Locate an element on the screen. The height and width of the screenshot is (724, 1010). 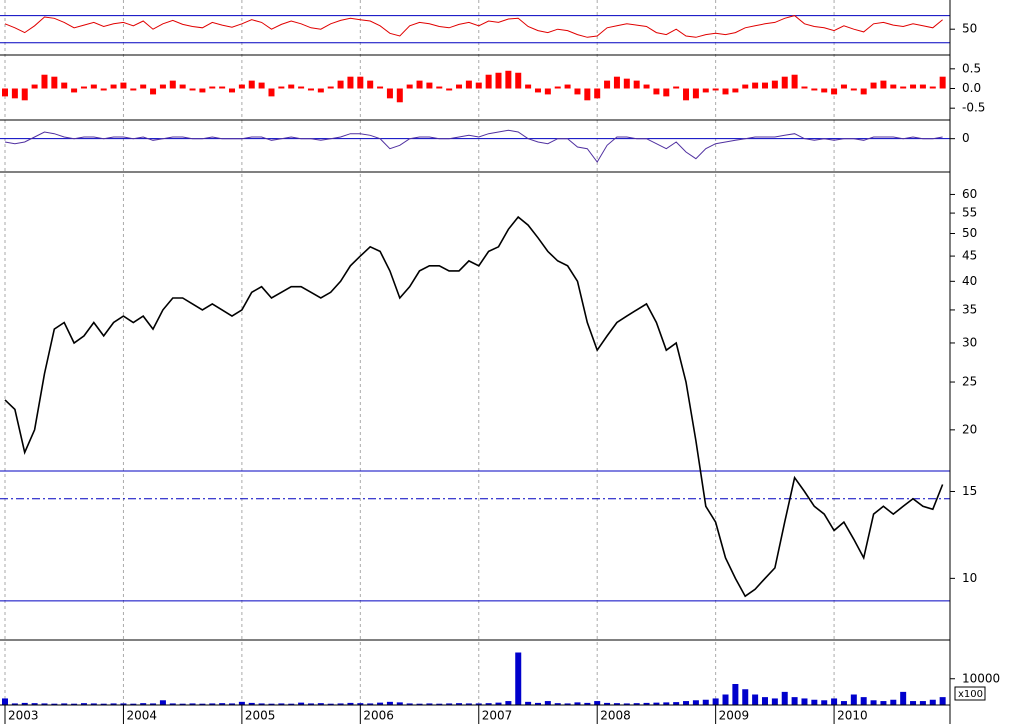
data-line is located at coordinates (473, 146).